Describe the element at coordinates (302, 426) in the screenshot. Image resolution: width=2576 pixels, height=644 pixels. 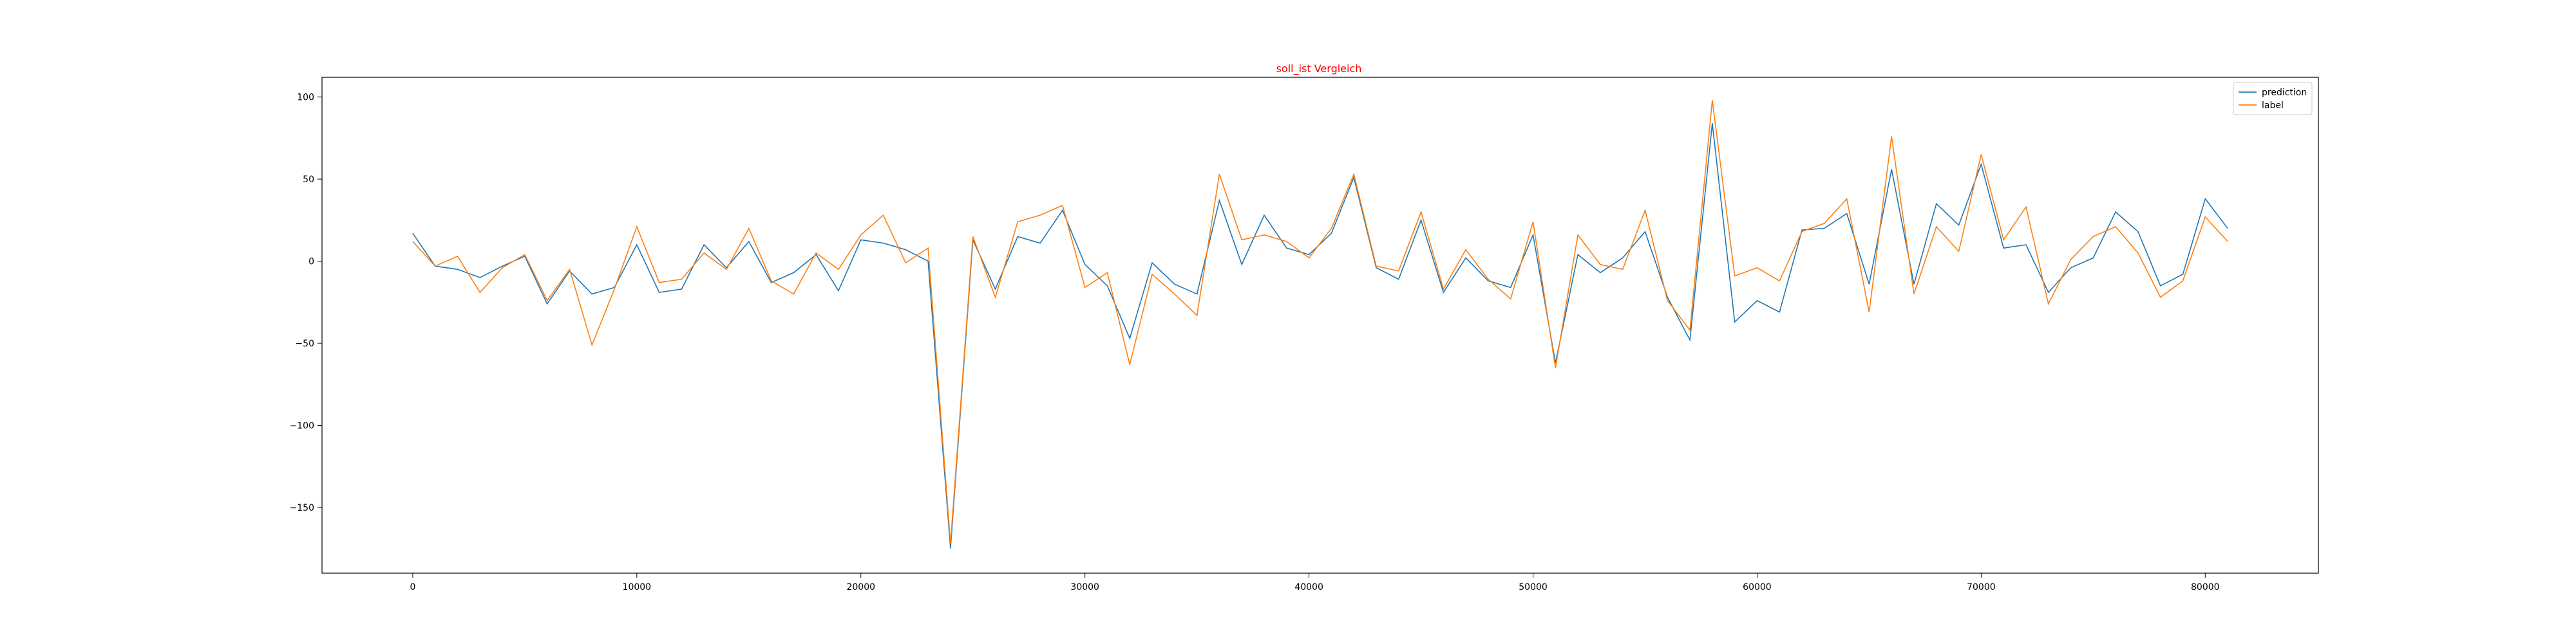
I see `y-tick-label: −100` at that location.